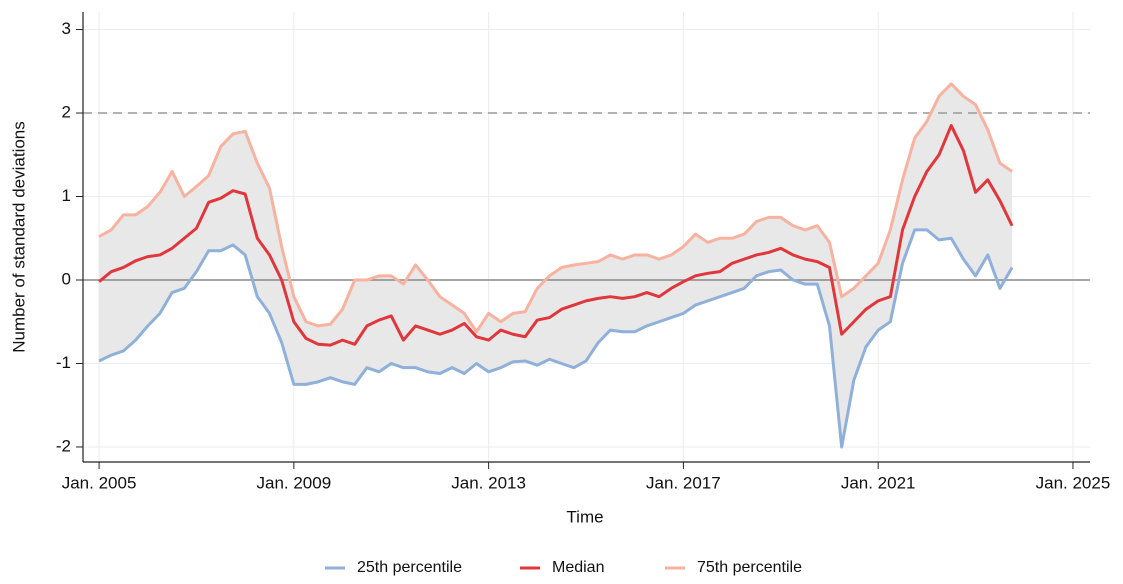 The image size is (1123, 584). What do you see at coordinates (66, 195) in the screenshot?
I see `y-tick-label: 1` at bounding box center [66, 195].